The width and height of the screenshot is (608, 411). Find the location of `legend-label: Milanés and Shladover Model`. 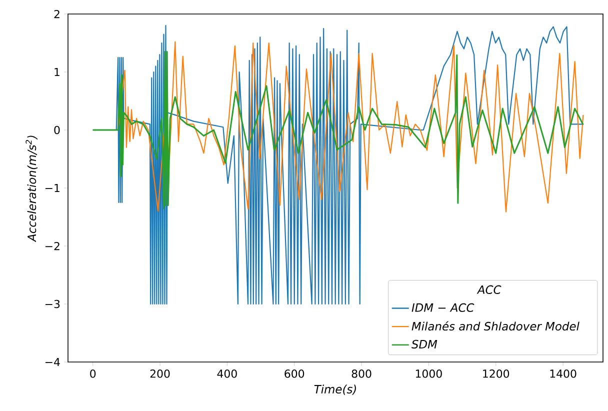

legend-label: Milanés and Shladover Model is located at coordinates (496, 326).